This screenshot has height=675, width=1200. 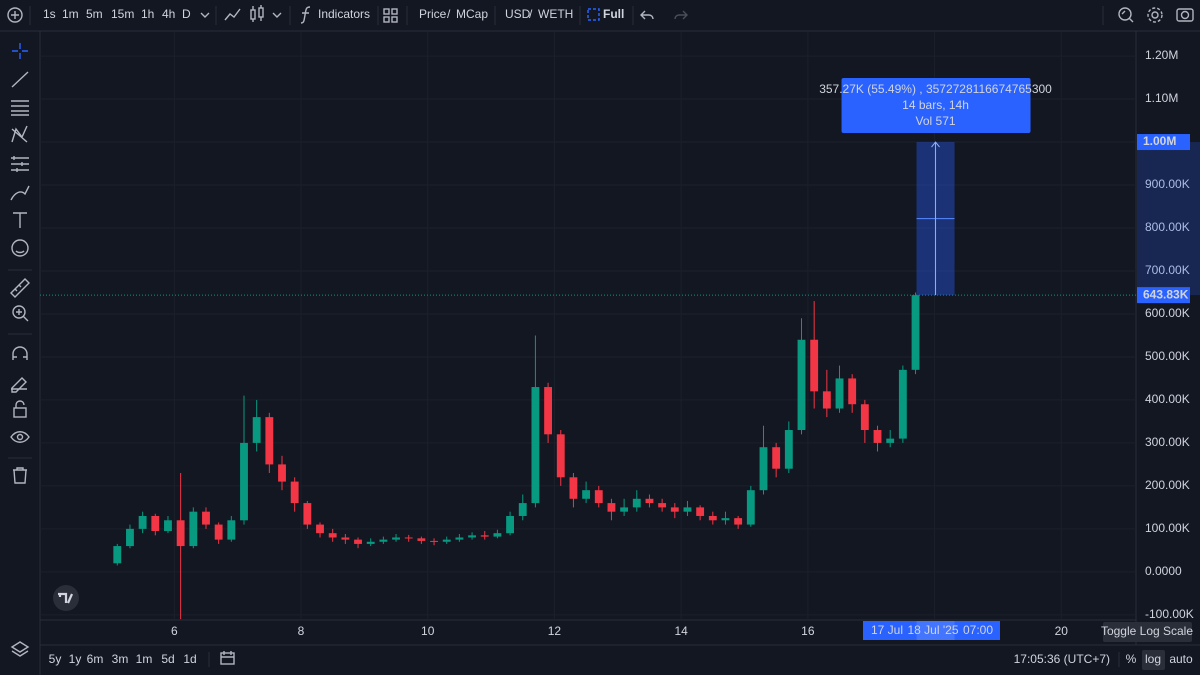 What do you see at coordinates (95, 659) in the screenshot?
I see `range-button: 6m` at bounding box center [95, 659].